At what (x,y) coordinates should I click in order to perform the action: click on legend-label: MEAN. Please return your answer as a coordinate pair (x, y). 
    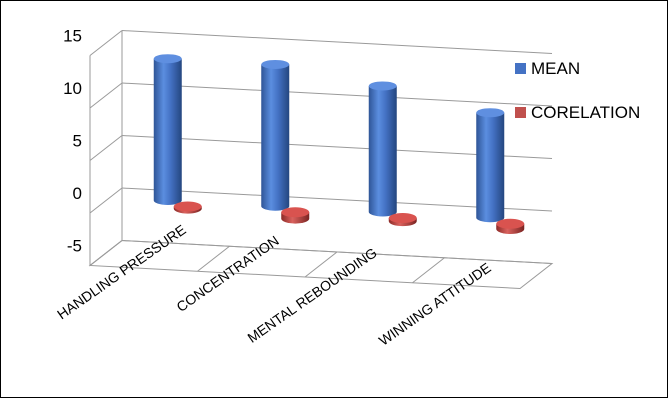
    Looking at the image, I should click on (555, 68).